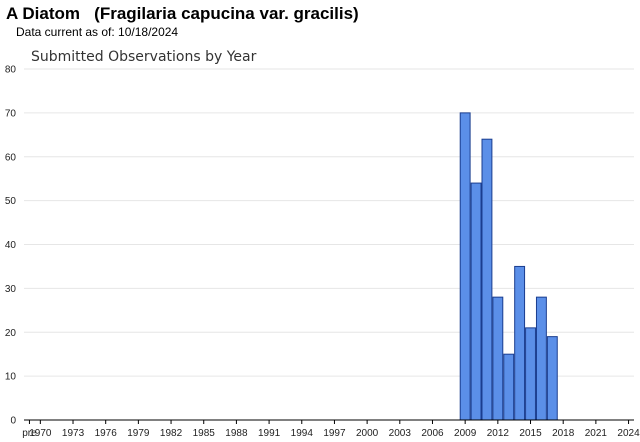 The height and width of the screenshot is (442, 640). Describe the element at coordinates (29, 433) in the screenshot. I see `x-tick-label: pre` at that location.